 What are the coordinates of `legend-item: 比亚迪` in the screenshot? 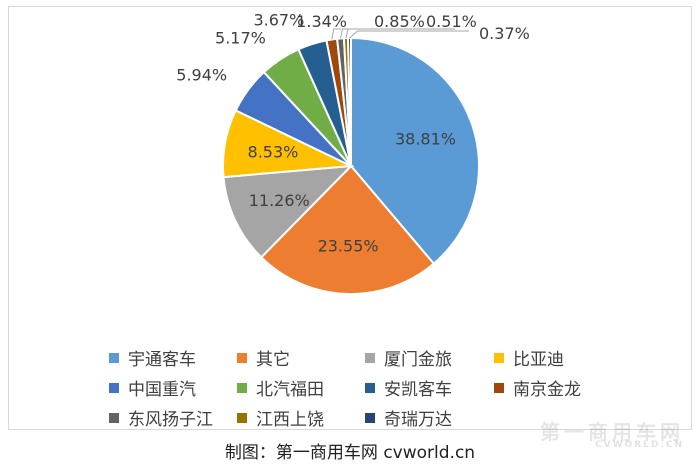 It's located at (529, 357).